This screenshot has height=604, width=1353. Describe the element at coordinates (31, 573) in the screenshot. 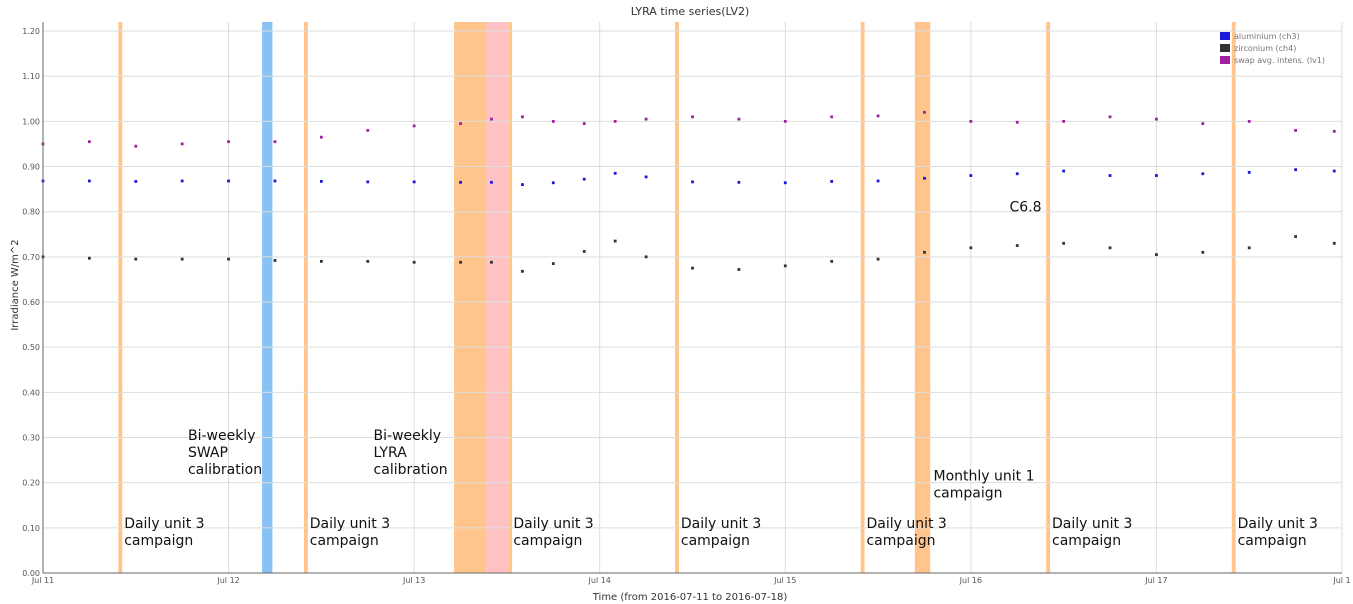

I see `y-tick-label-0: 0.00` at that location.